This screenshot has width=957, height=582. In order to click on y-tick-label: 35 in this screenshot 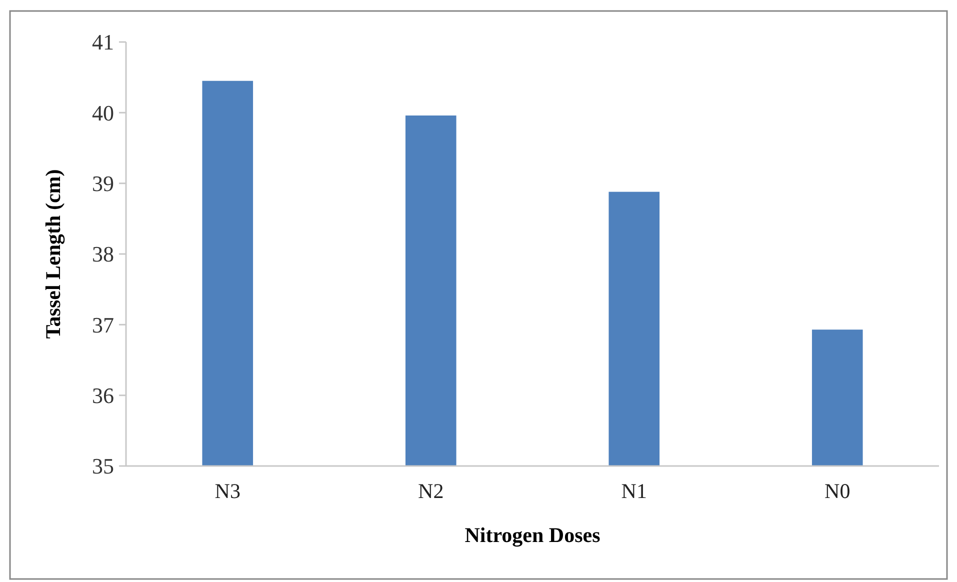, I will do `click(103, 466)`.